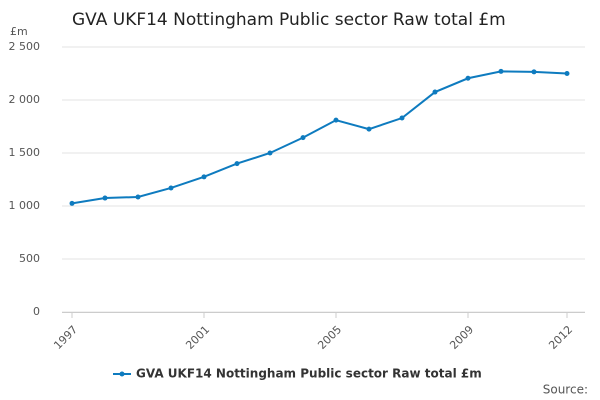 Image resolution: width=600 pixels, height=400 pixels. Describe the element at coordinates (565, 390) in the screenshot. I see `source: Source:` at that location.